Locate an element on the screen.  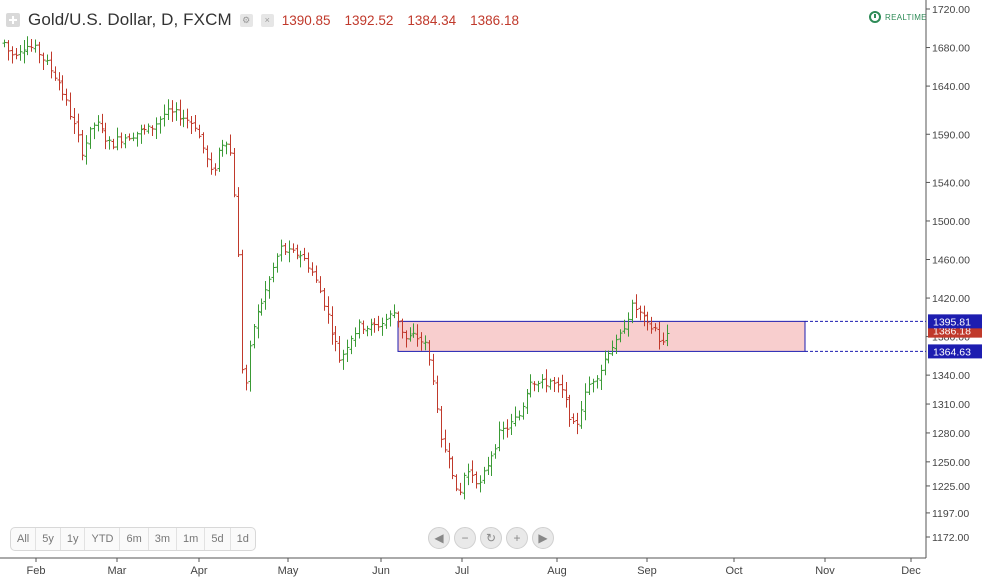
realtime-badge: REALTIME is located at coordinates (898, 17).